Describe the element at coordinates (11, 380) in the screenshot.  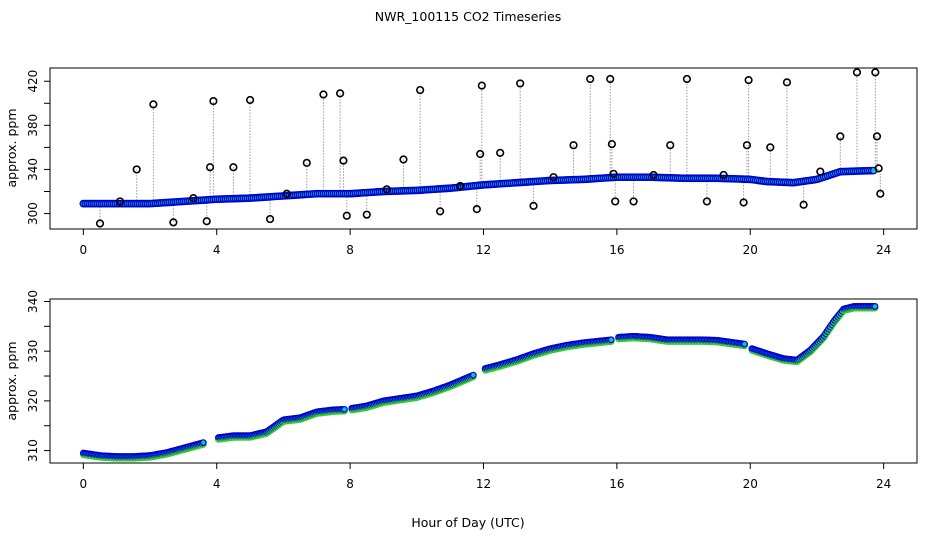
I see `lower-y-axis-title: approx. ppm` at that location.